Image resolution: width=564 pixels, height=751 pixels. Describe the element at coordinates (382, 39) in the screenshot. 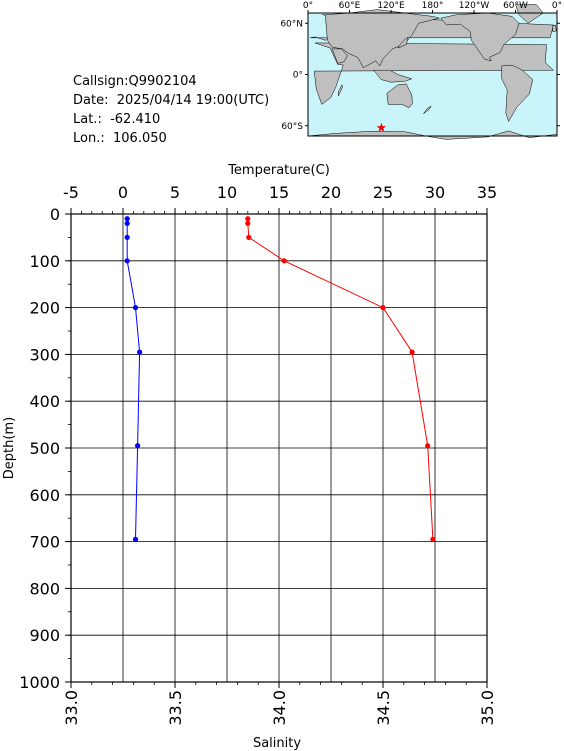

I see `asia-land` at that location.